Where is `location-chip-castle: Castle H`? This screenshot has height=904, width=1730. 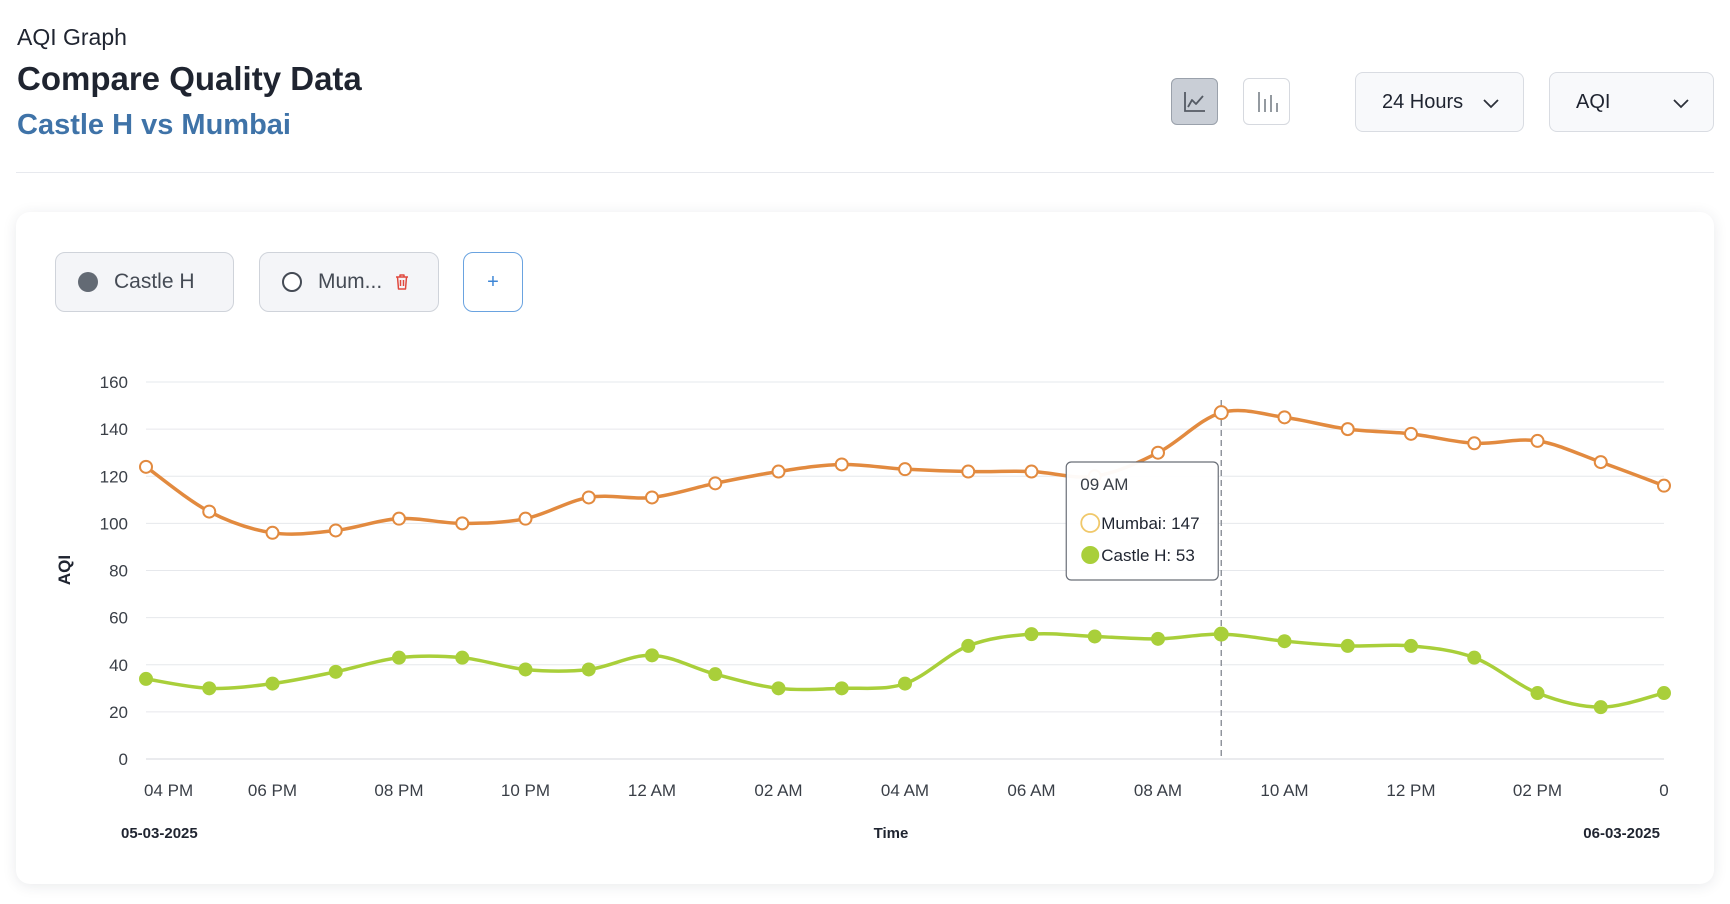 location-chip-castle: Castle H is located at coordinates (144, 282).